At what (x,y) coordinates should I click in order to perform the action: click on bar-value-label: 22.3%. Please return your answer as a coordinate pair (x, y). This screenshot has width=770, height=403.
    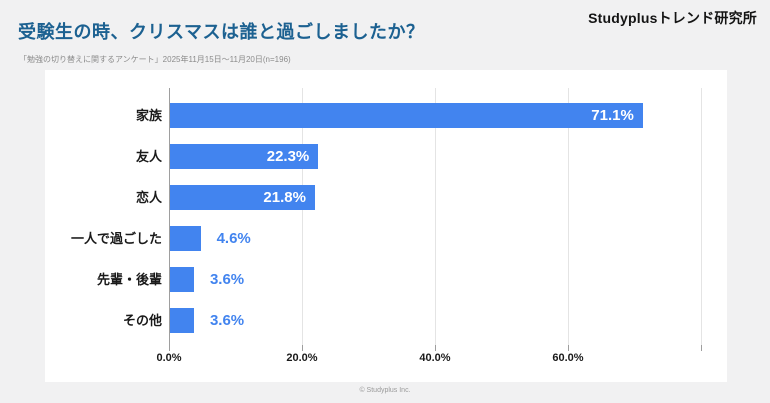
    Looking at the image, I should click on (288, 156).